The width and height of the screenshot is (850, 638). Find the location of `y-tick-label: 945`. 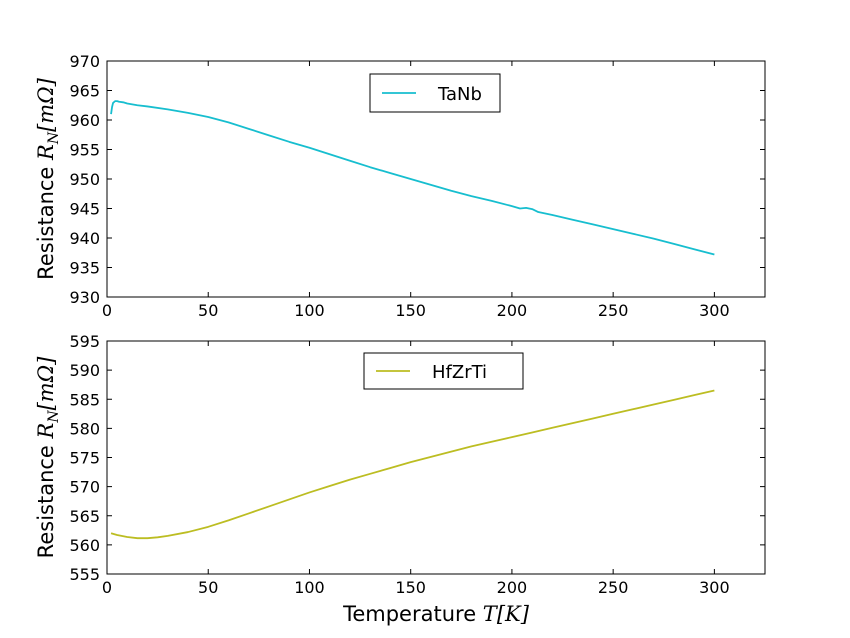

y-tick-label: 945 is located at coordinates (84, 209).